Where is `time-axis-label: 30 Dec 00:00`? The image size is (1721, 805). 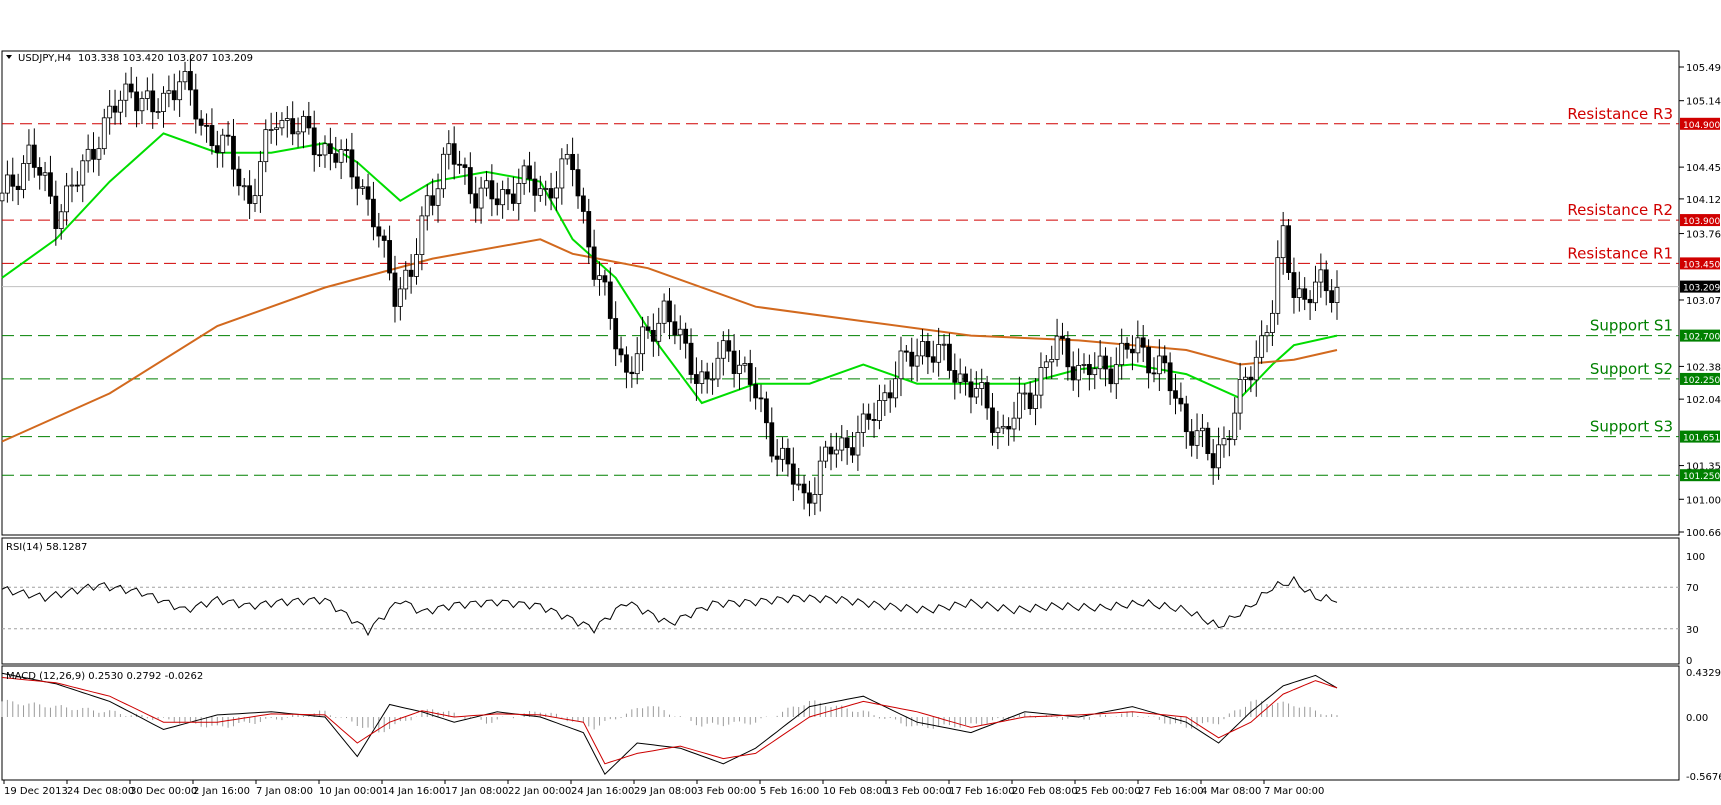
time-axis-label: 30 Dec 00:00 is located at coordinates (163, 791).